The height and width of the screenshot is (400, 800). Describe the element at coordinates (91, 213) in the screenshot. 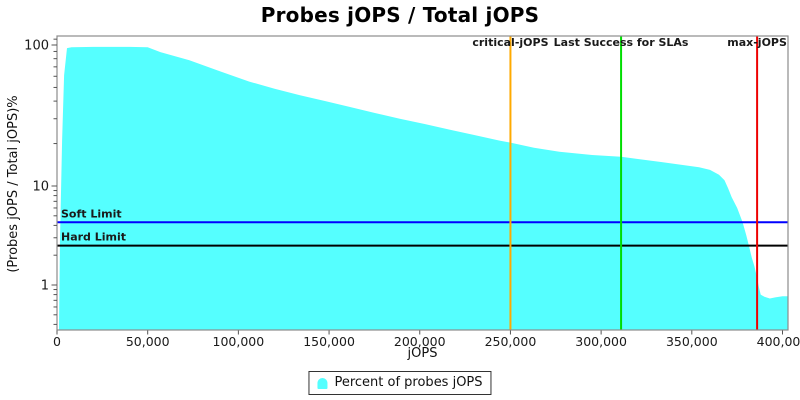

I see `hline-label: Soft Limit` at that location.